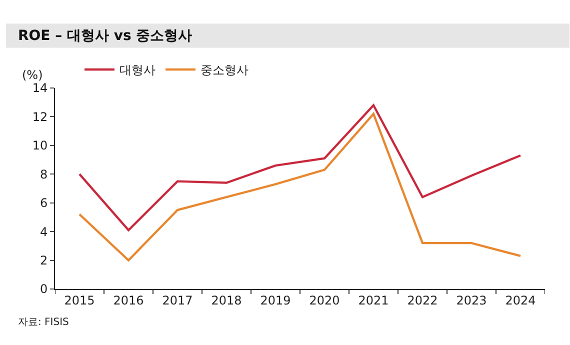 Image resolution: width=570 pixels, height=345 pixels. I want to click on text: 자료: FISIS, so click(43, 322).